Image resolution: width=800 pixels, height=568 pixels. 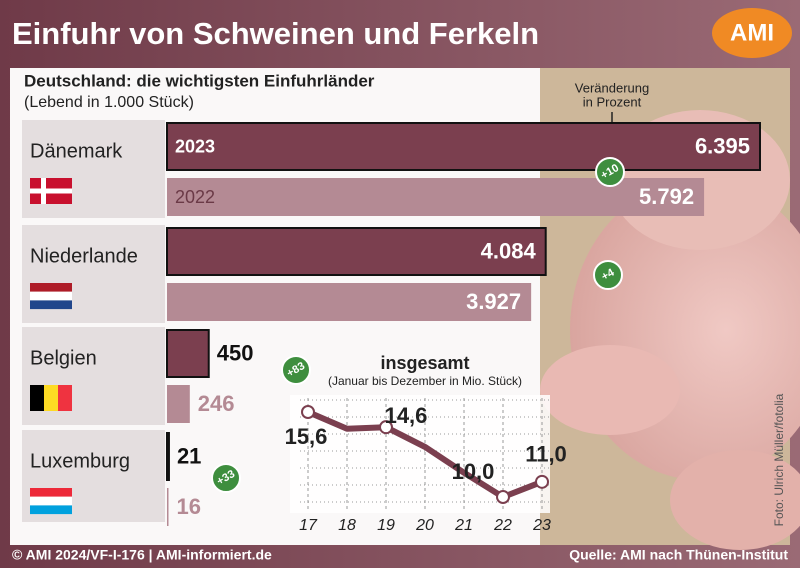 What do you see at coordinates (473, 471) in the screenshot?
I see `value-label: 10,0` at bounding box center [473, 471].